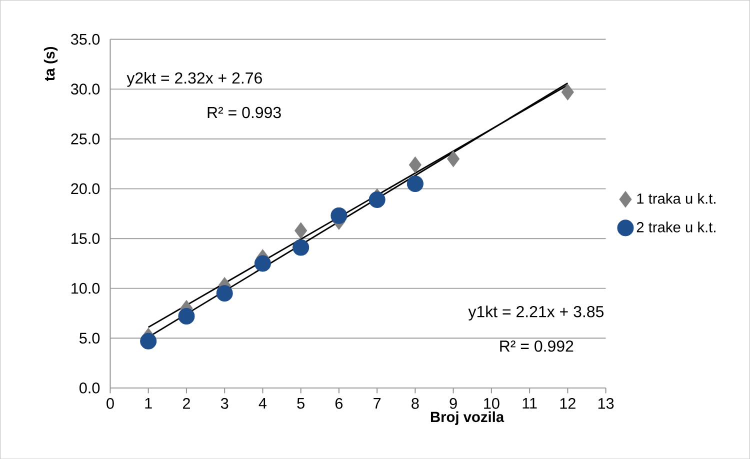  What do you see at coordinates (224, 403) in the screenshot?
I see `x-tick-label: 3` at bounding box center [224, 403].